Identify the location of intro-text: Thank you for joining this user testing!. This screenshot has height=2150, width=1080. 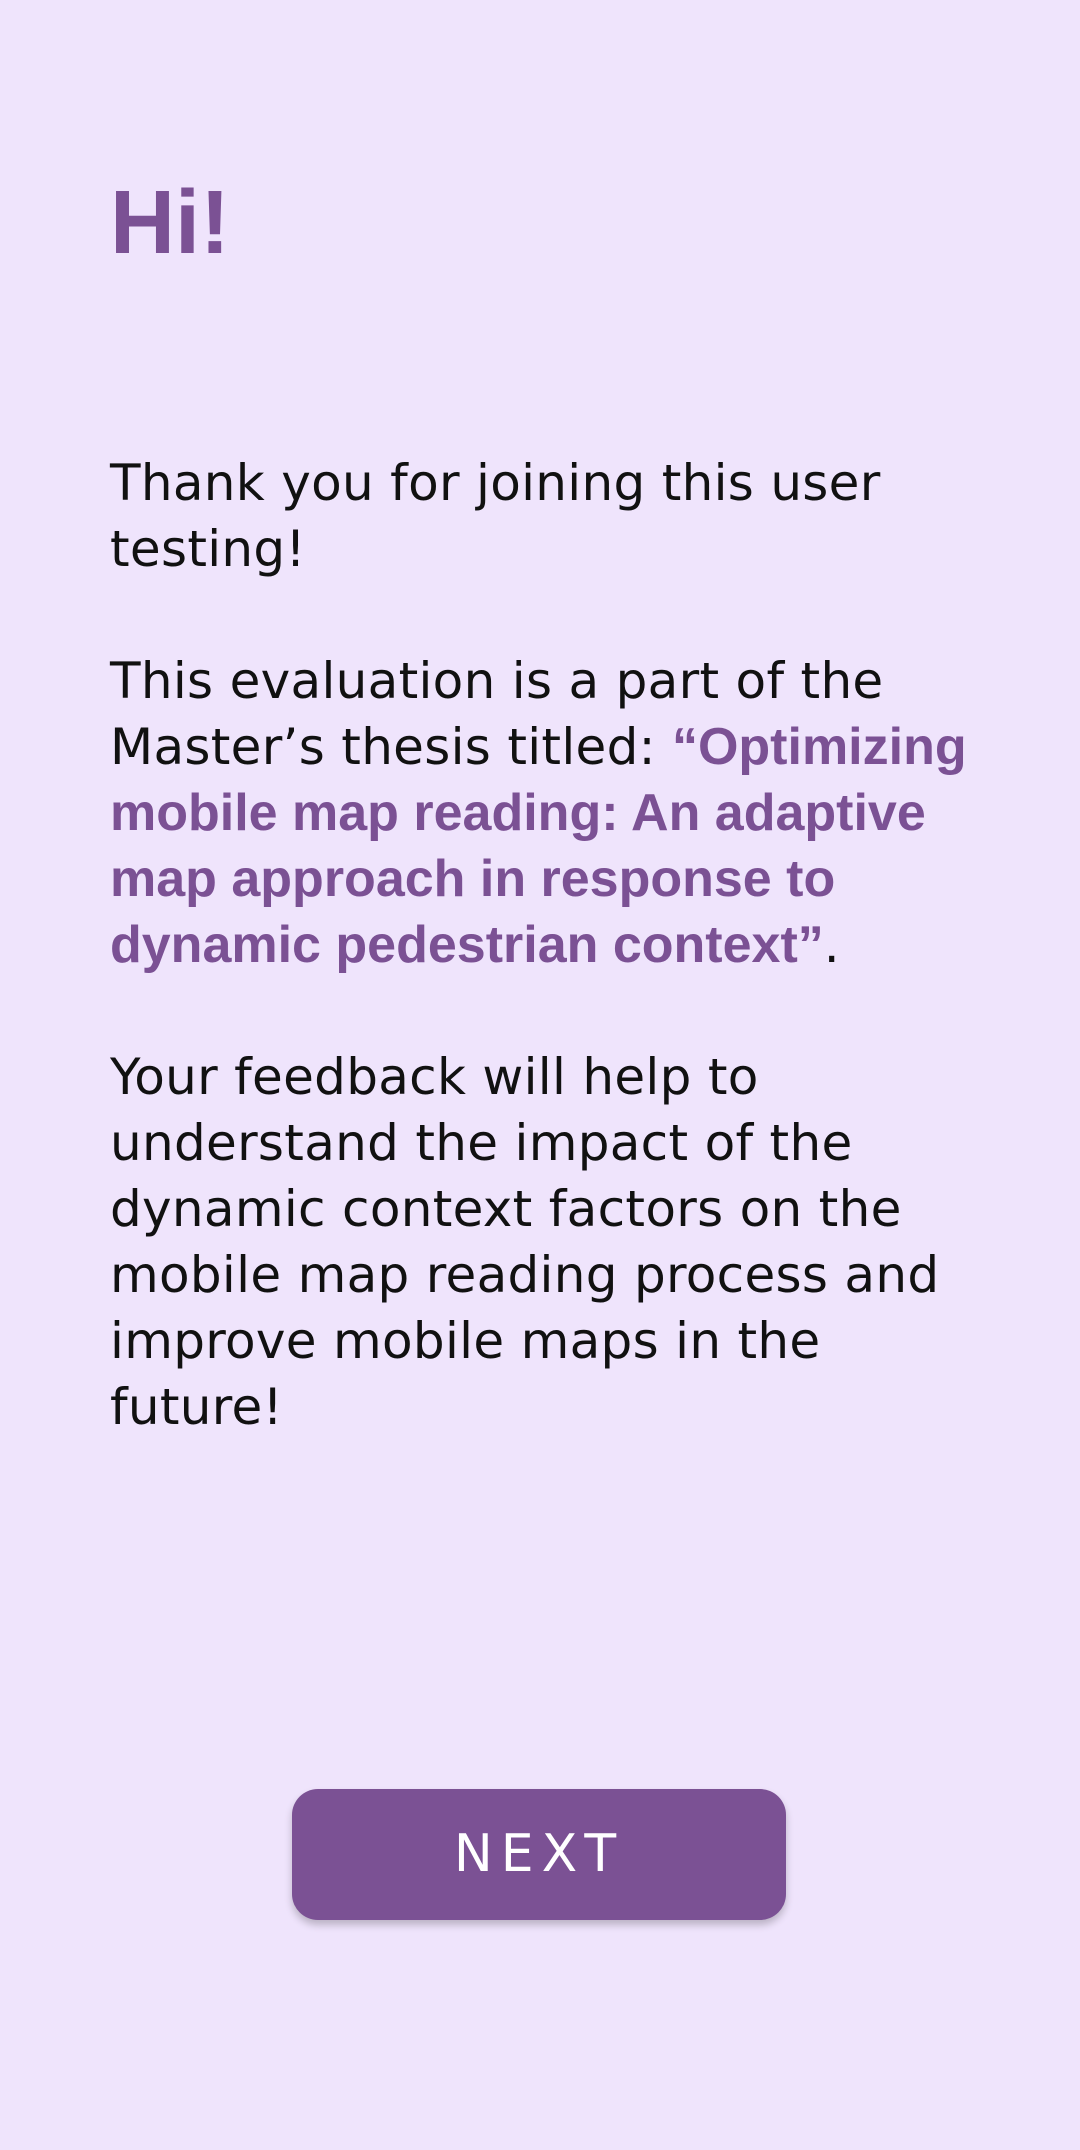
(495, 516).